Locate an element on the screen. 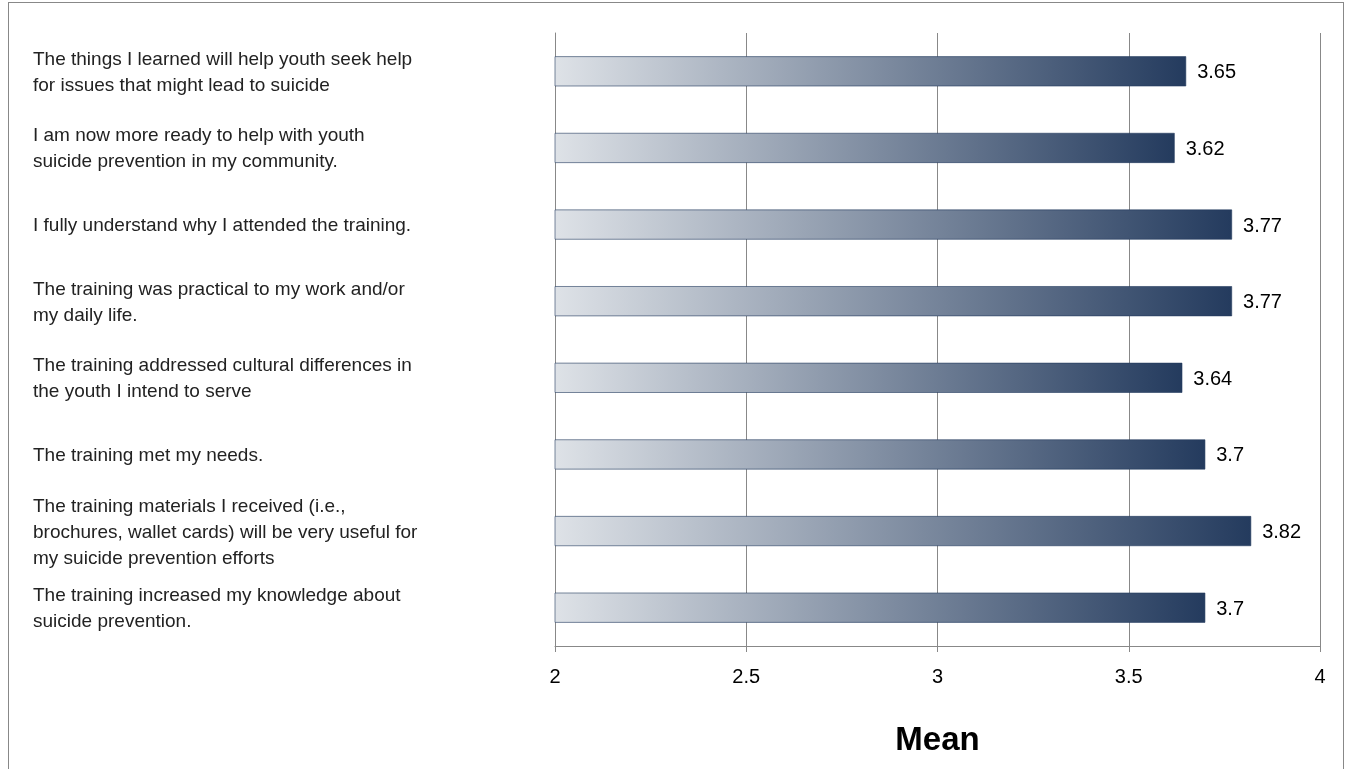 Image resolution: width=1354 pixels, height=769 pixels. y-tick-label: The training was practical to my work and/or my daily life. is located at coordinates (221, 301).